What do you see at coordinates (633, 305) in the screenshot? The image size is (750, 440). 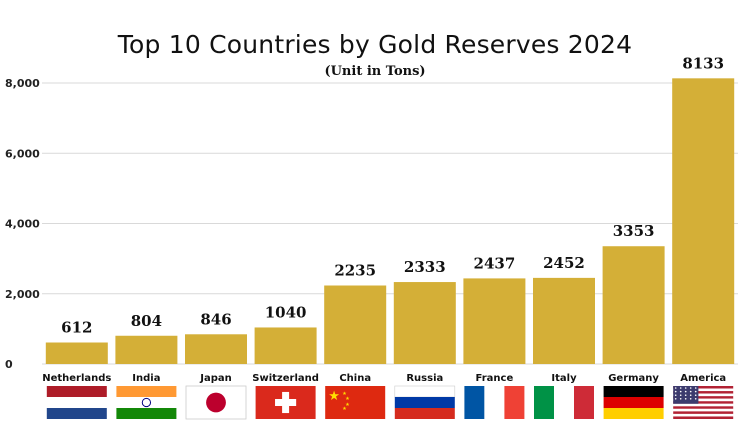 I see `bar-germany` at bounding box center [633, 305].